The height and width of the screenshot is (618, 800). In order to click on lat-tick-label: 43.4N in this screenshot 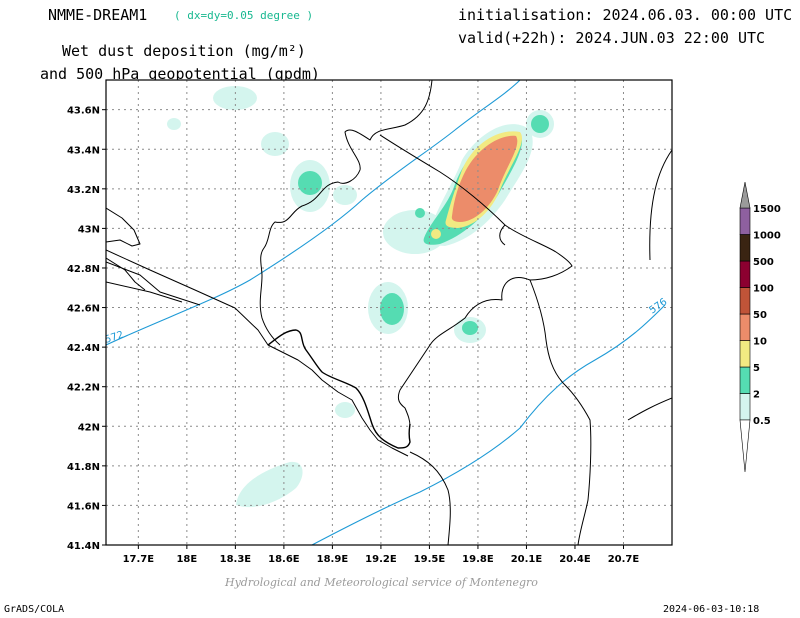, I will do `click(83, 150)`.